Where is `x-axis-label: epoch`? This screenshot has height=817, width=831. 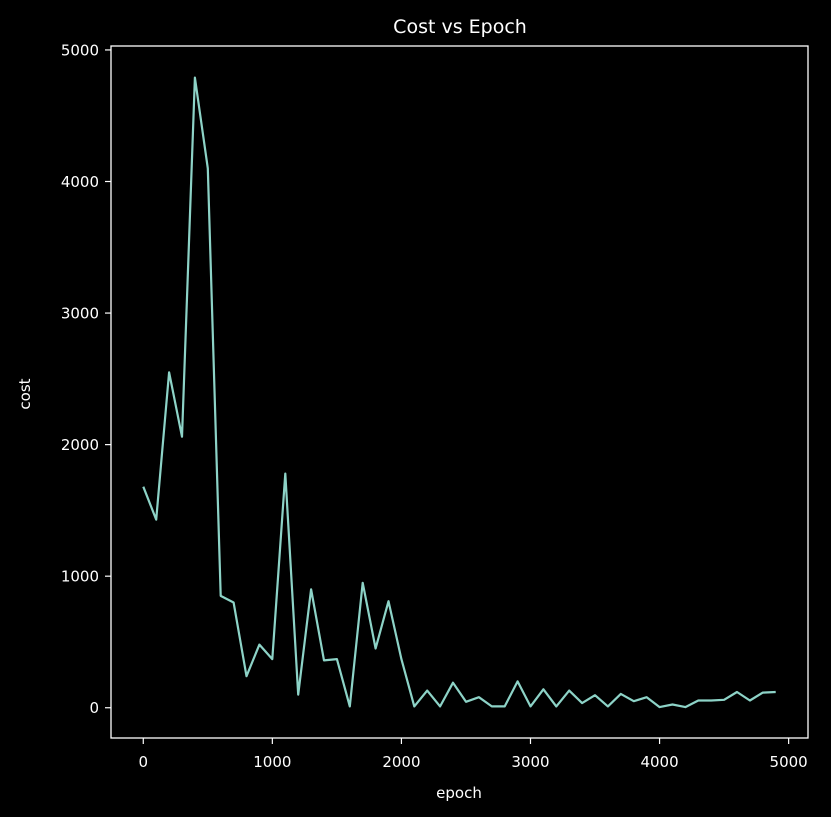 x-axis-label: epoch is located at coordinates (459, 793).